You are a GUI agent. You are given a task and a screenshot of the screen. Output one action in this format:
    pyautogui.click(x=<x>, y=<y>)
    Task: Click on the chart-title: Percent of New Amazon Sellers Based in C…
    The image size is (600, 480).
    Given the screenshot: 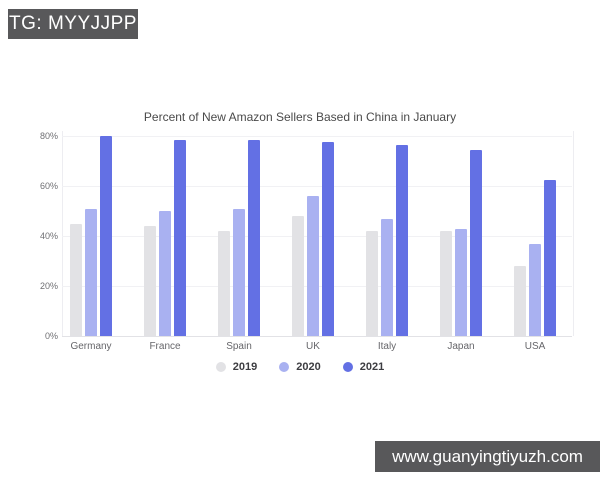 What is the action you would take?
    pyautogui.click(x=300, y=117)
    